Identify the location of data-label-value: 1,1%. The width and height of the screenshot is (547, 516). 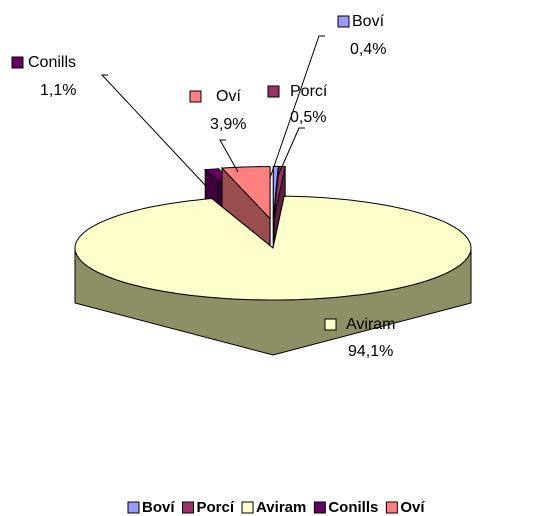
(58, 90).